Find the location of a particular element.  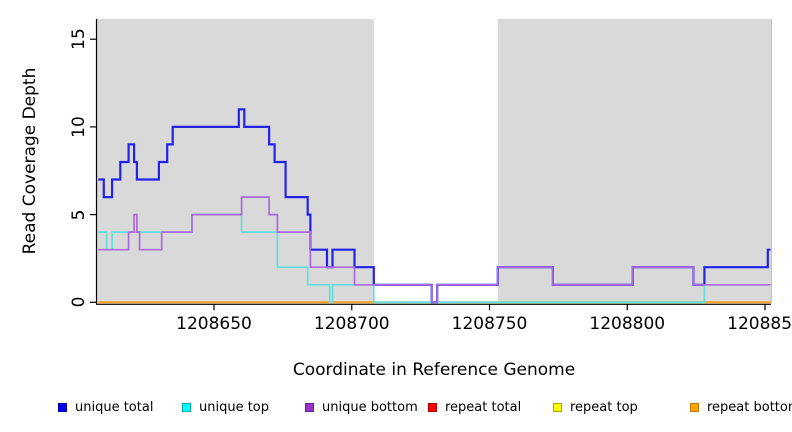

legend-item-repeat-total: repeat total is located at coordinates (474, 407).